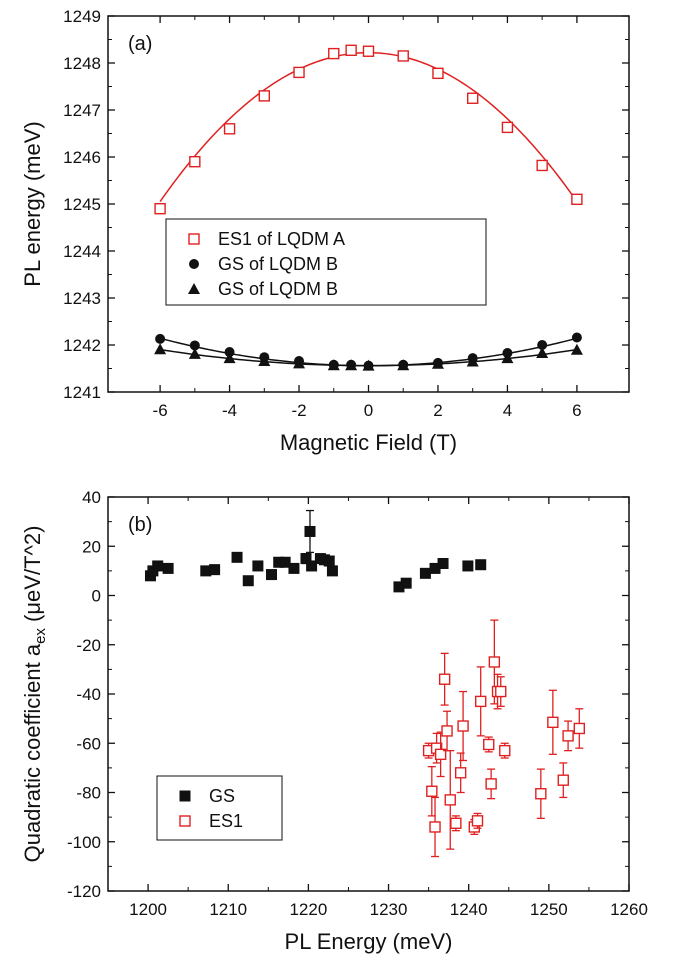  What do you see at coordinates (82, 204) in the screenshot?
I see `y-tick-label: 1245` at bounding box center [82, 204].